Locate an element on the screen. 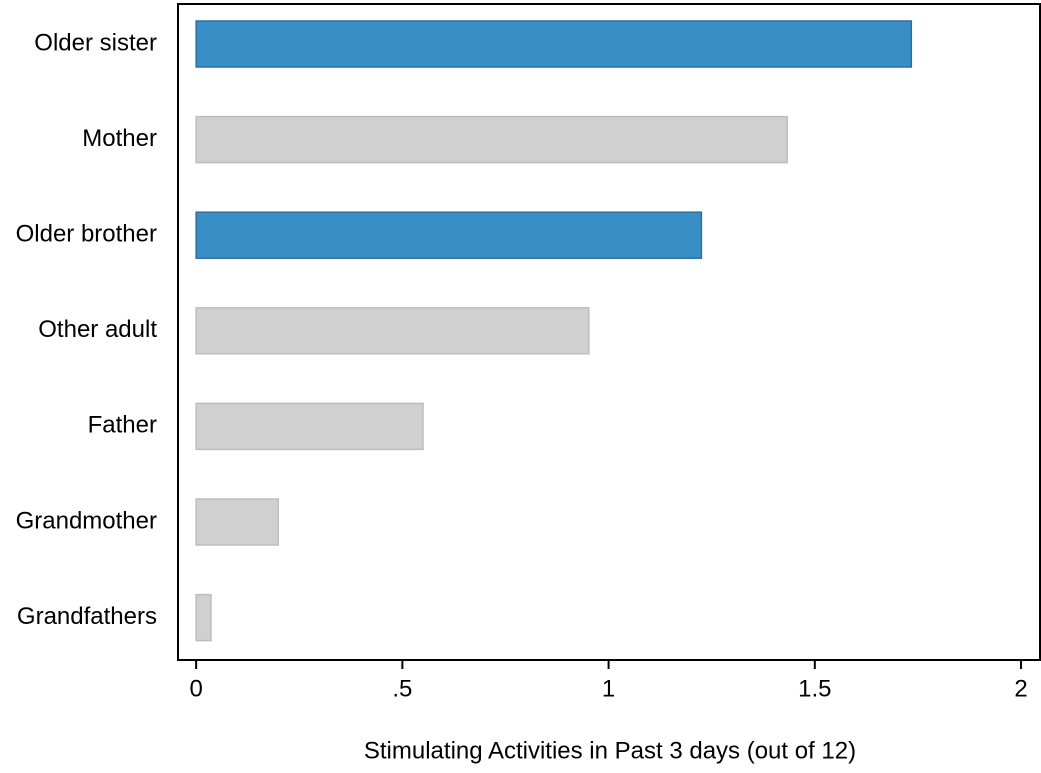  category-label: Grandmother is located at coordinates (86, 520).